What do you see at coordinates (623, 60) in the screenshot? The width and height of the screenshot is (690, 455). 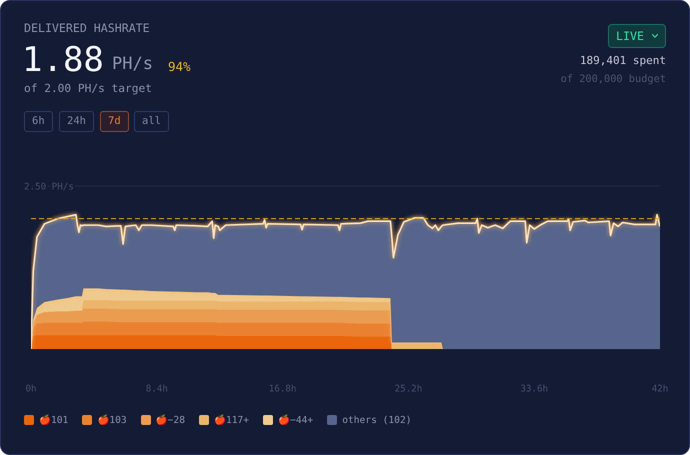 I see `text: 189,401 spent` at bounding box center [623, 60].